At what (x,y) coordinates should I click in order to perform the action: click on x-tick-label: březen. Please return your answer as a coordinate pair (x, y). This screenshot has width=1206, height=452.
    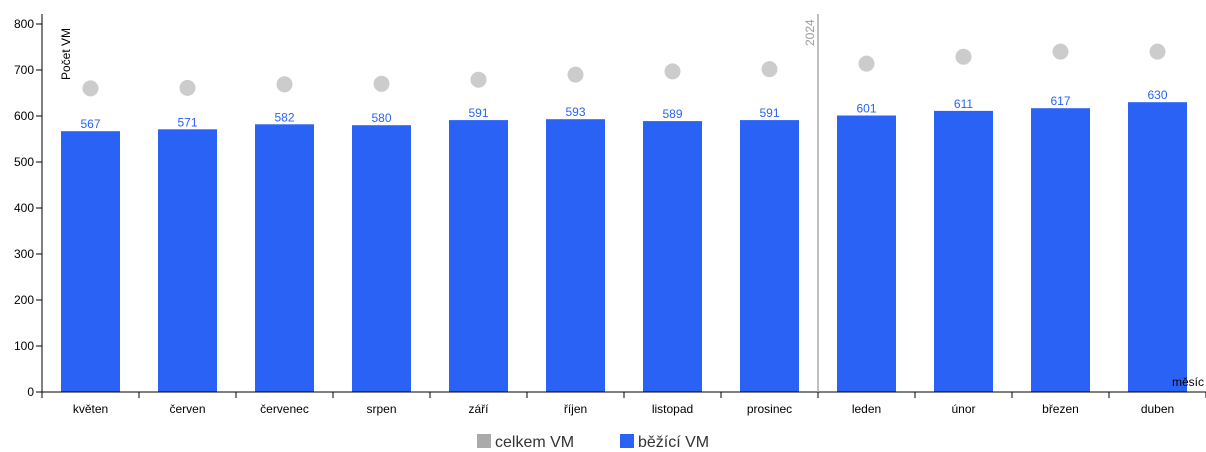
    Looking at the image, I should click on (1060, 409).